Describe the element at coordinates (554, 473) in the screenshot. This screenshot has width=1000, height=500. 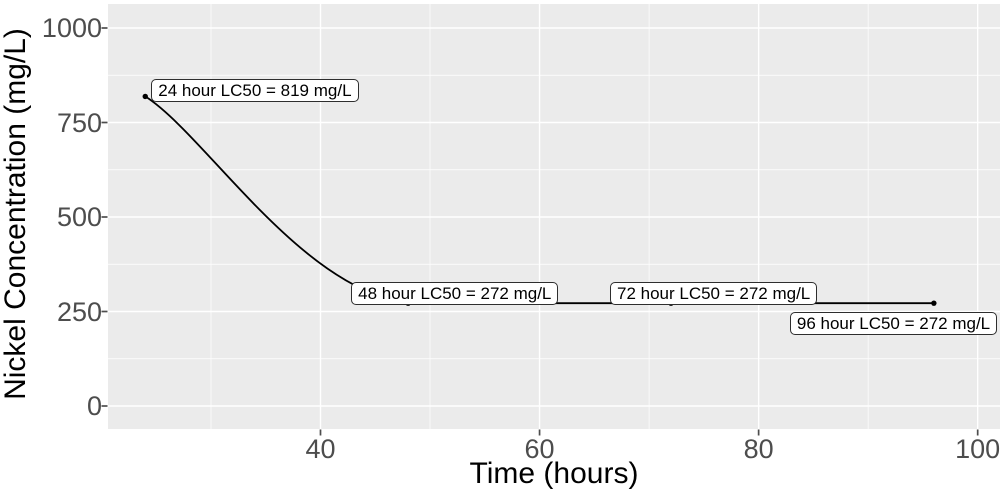
I see `x-axis-title: Time (hours)` at that location.